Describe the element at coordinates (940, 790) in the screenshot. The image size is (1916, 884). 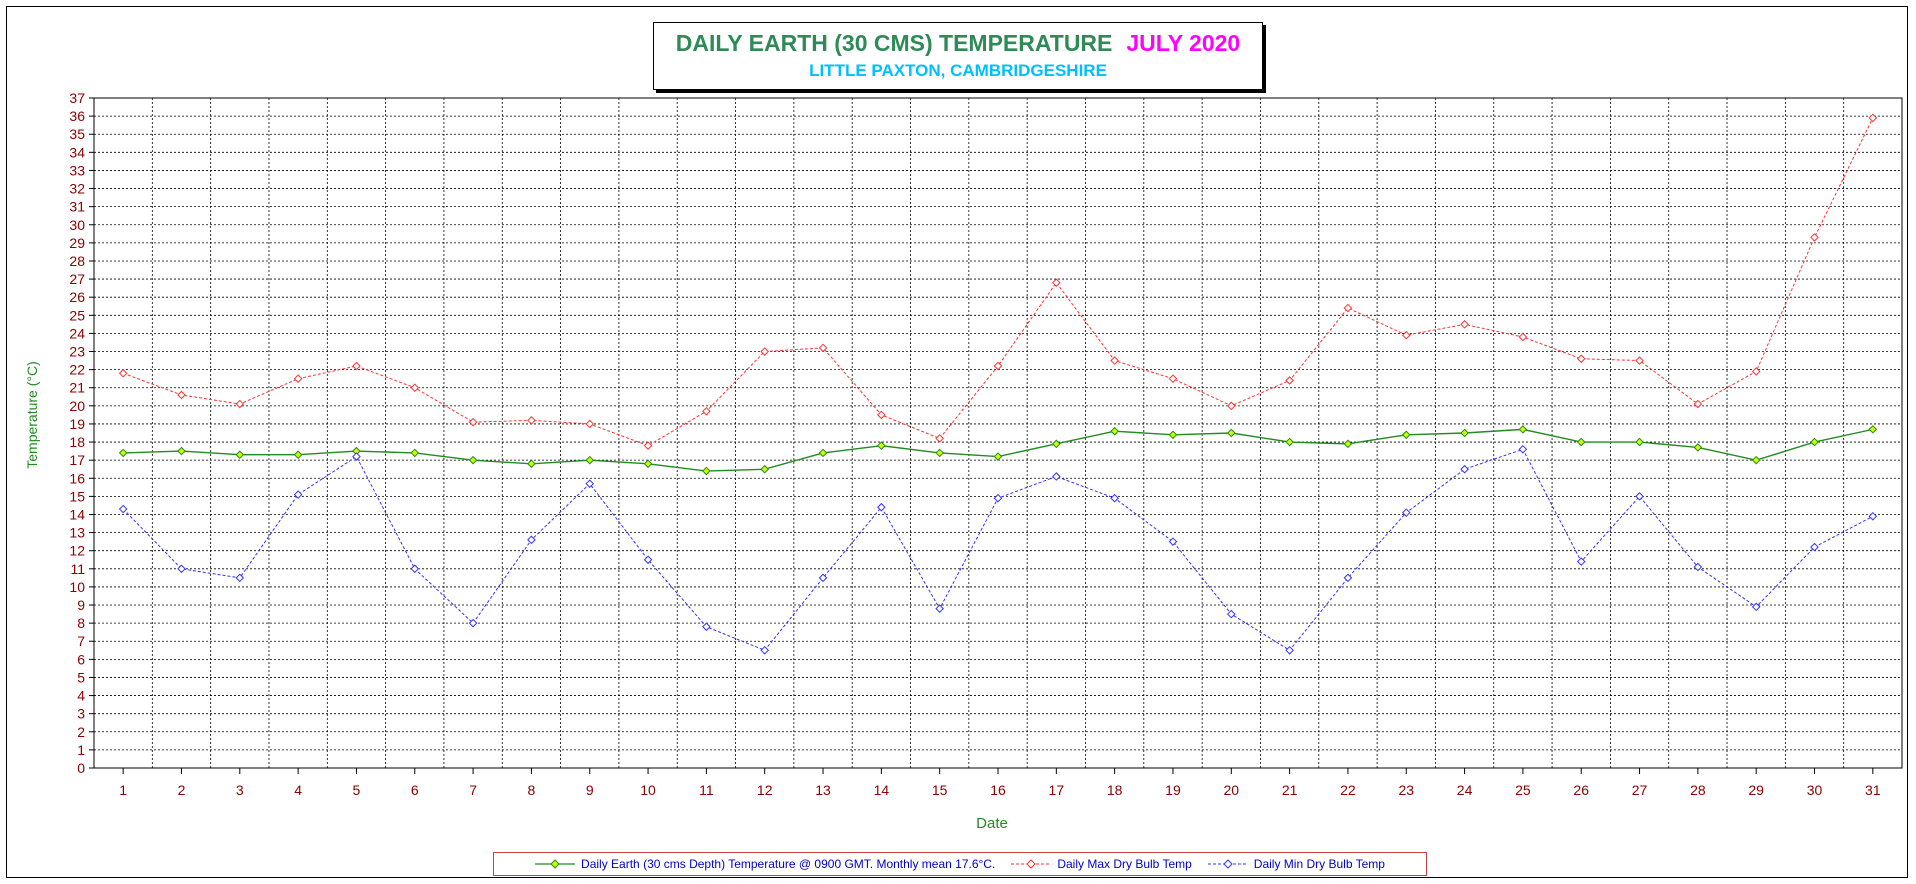
I see `x-tick-label: 15` at that location.